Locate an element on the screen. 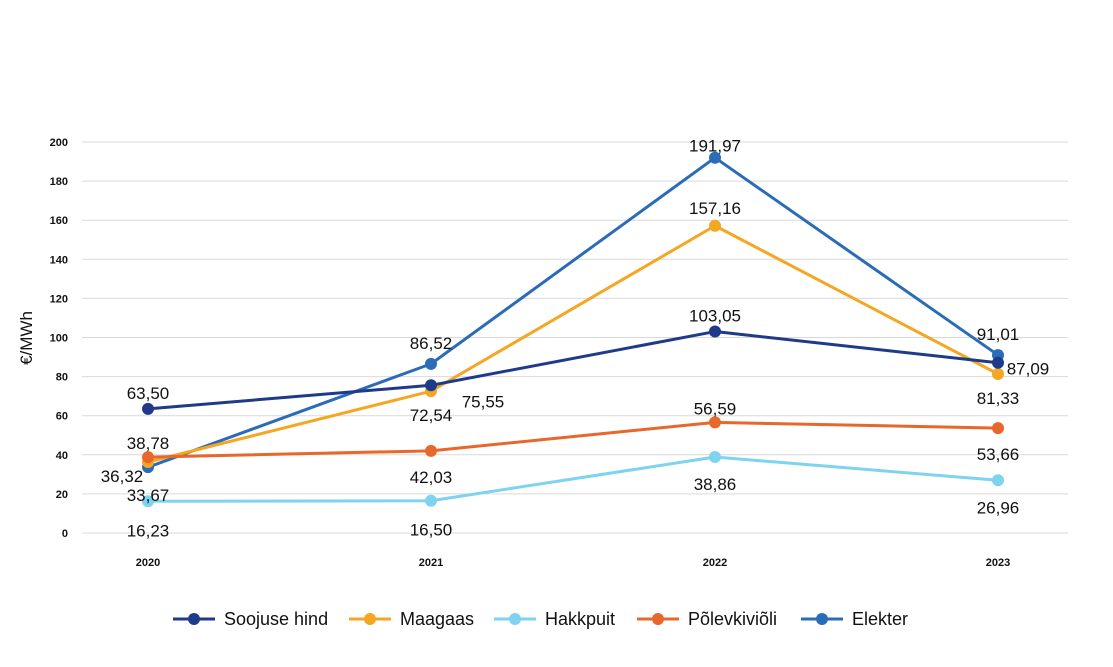  legend-label: Maagaas is located at coordinates (437, 619).